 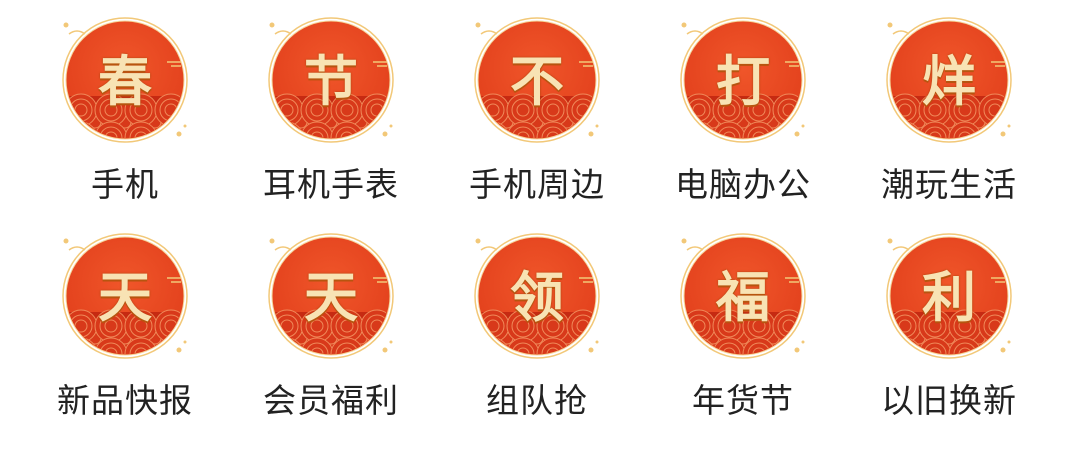 I want to click on category-label: 会员福利, so click(x=331, y=400).